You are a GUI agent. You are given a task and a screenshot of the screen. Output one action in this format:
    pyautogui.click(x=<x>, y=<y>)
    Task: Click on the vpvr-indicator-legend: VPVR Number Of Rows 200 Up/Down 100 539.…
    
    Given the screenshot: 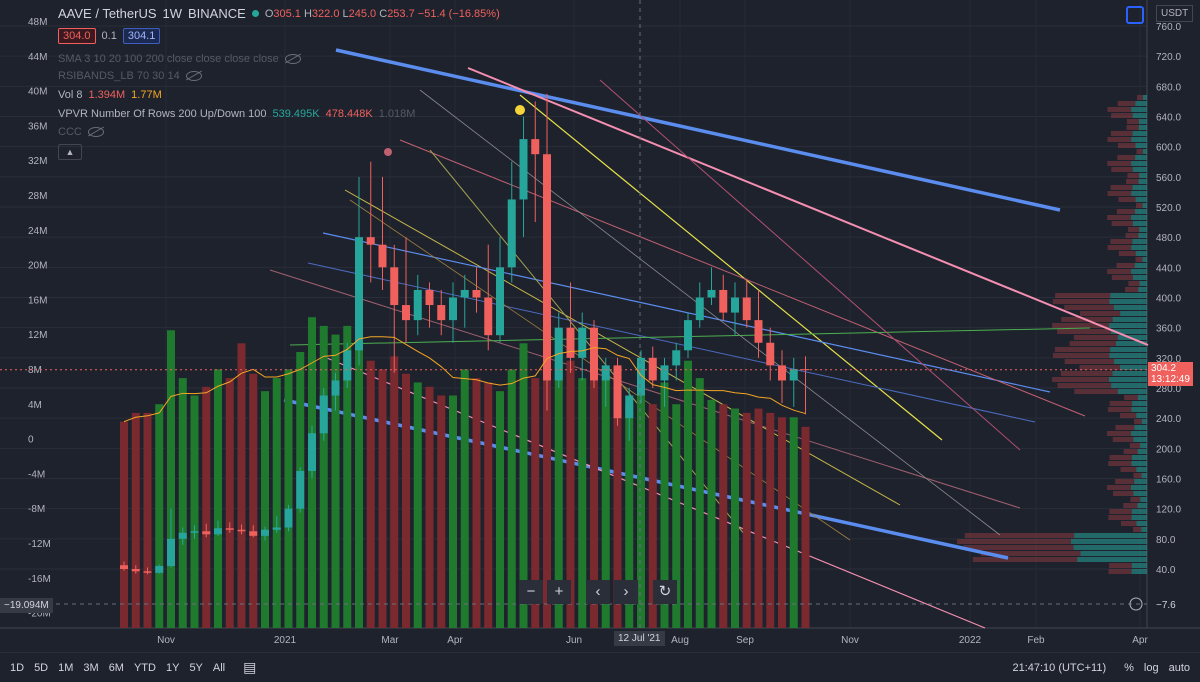 What is the action you would take?
    pyautogui.click(x=237, y=114)
    